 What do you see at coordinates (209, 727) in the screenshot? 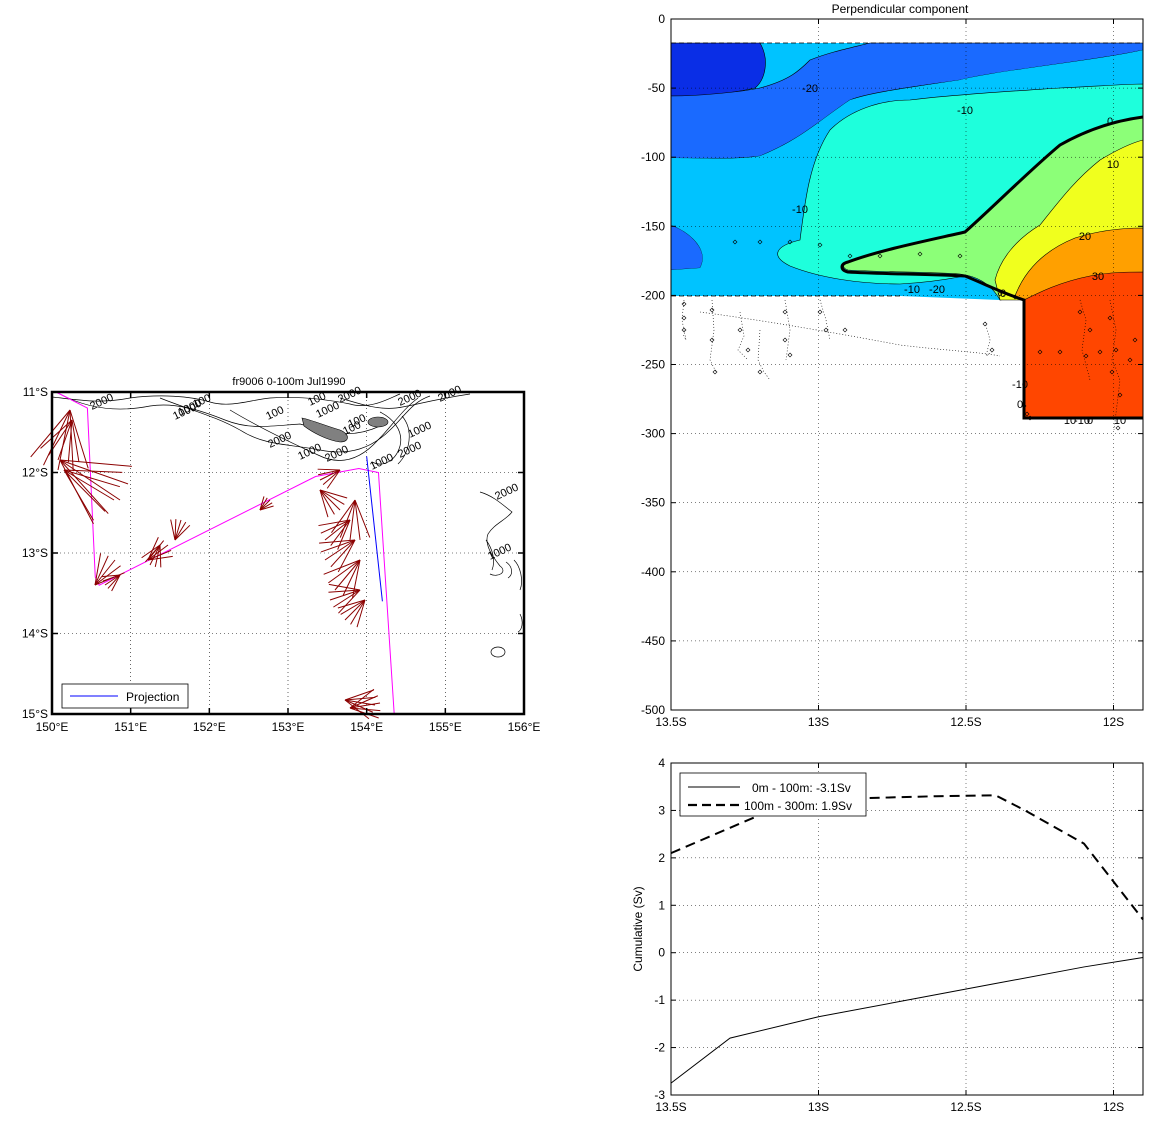
I see `map-xtick-label: 152°E` at bounding box center [209, 727].